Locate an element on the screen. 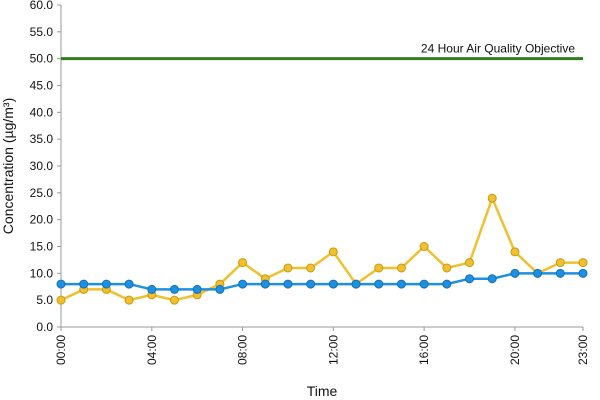 This screenshot has height=400, width=600. x-tick-label: 08:00 is located at coordinates (243, 350).